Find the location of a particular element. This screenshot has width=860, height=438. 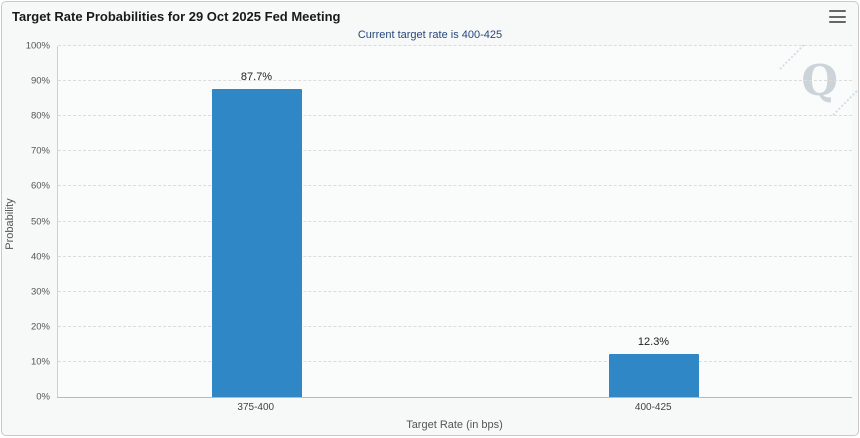

x-axis-tick-labels: 375-400 400-425 is located at coordinates (454, 407).